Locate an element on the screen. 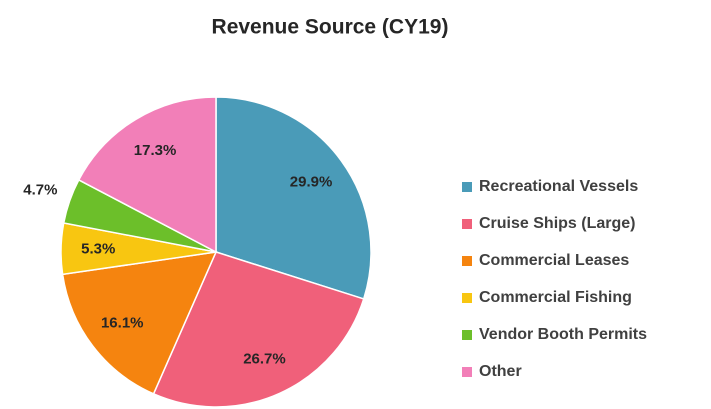  data-label: 5.3% is located at coordinates (98, 248).